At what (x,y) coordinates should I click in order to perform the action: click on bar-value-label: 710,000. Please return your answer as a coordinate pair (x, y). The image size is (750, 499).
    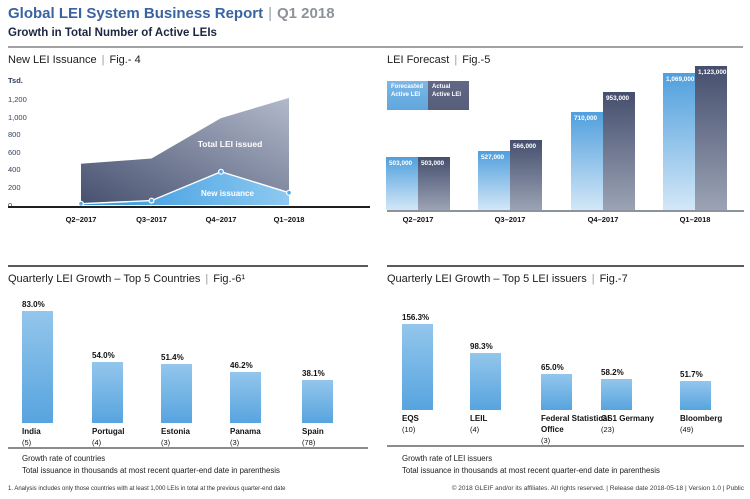
    Looking at the image, I should click on (586, 118).